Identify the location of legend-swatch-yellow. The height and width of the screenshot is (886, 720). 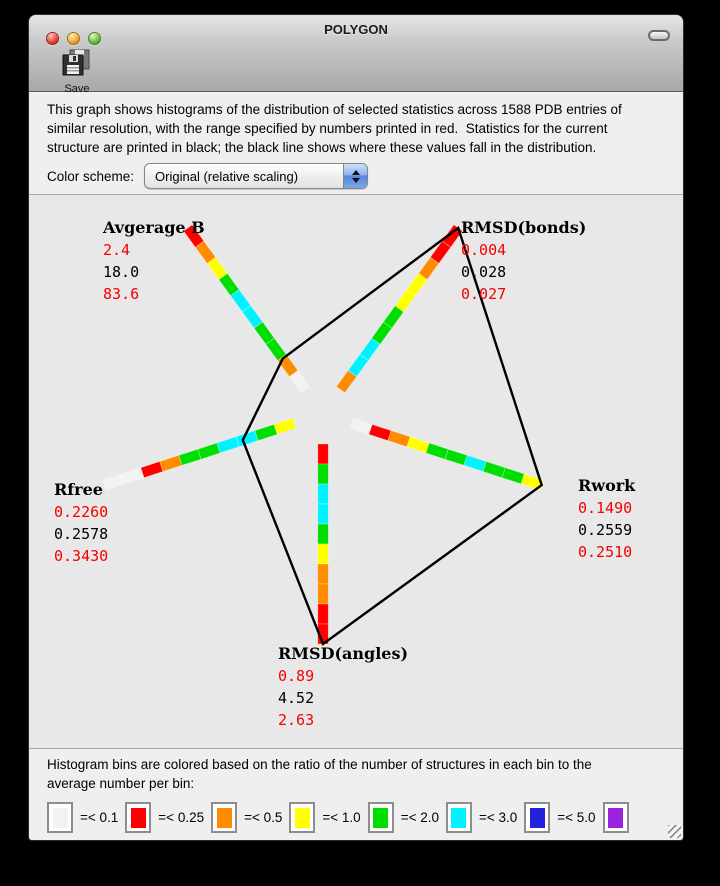
(302, 817).